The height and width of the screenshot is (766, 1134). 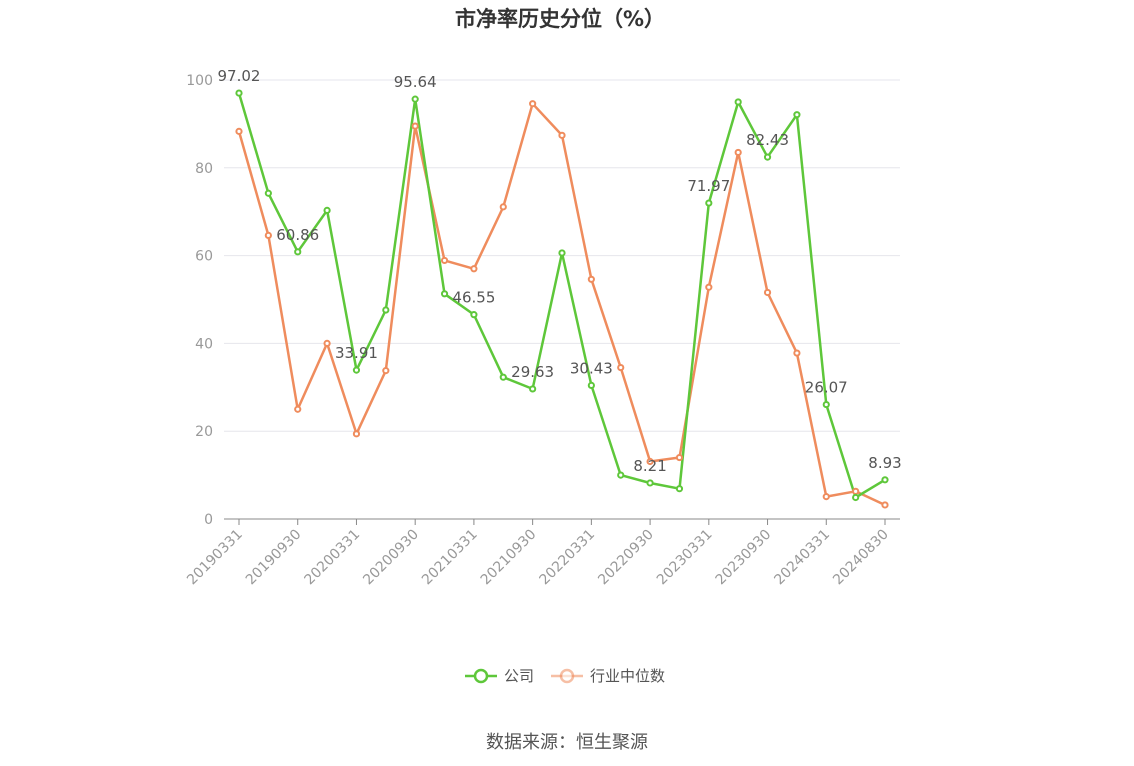 What do you see at coordinates (884, 463) in the screenshot?
I see `data-label: 8.93` at bounding box center [884, 463].